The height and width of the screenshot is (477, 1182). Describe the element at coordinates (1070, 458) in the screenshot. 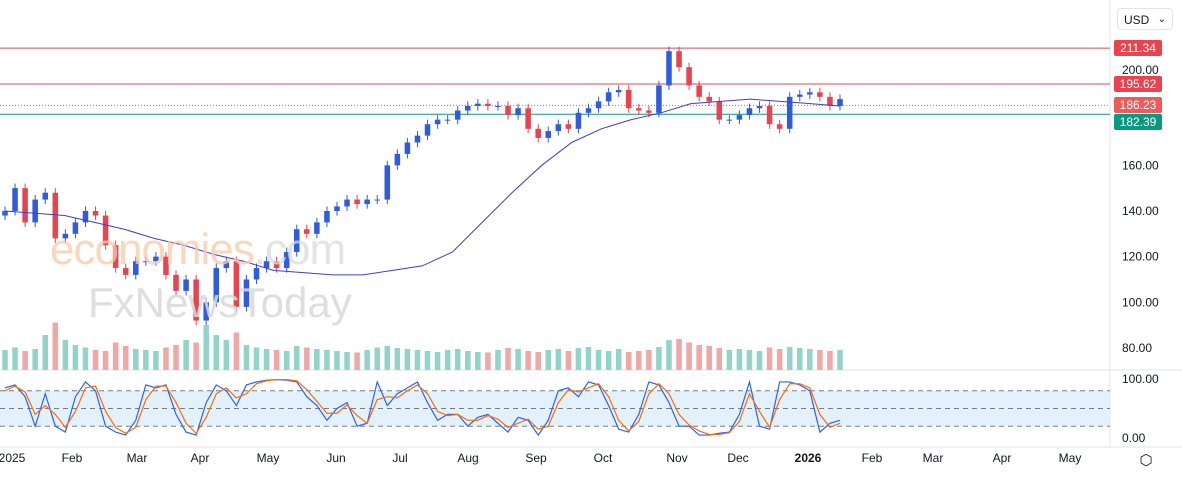

I see `time-axis-label: May` at that location.